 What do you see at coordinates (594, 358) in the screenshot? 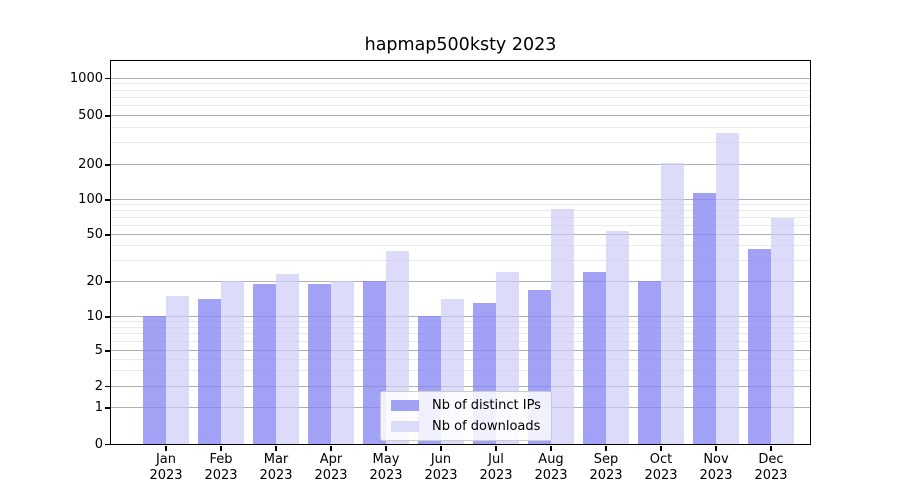
I see `bar-distinct-ips-sep` at bounding box center [594, 358].